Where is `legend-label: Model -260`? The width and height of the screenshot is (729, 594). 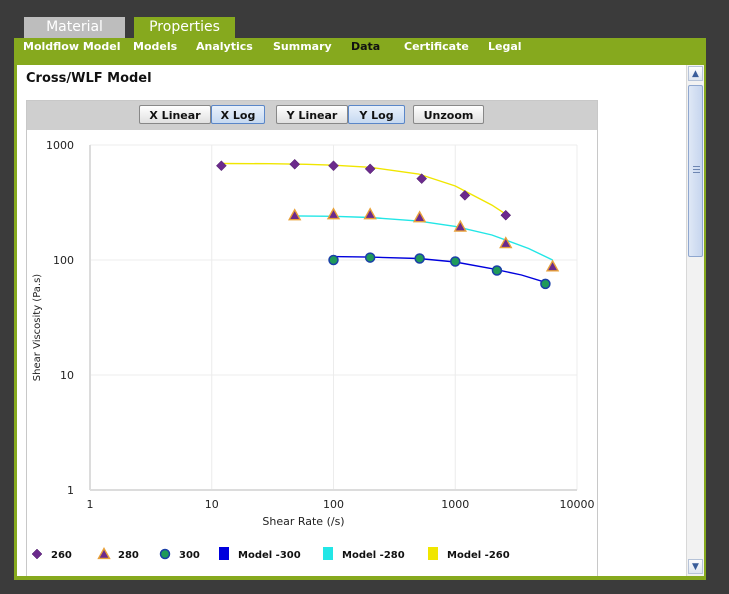
legend-label: Model -260 is located at coordinates (478, 555).